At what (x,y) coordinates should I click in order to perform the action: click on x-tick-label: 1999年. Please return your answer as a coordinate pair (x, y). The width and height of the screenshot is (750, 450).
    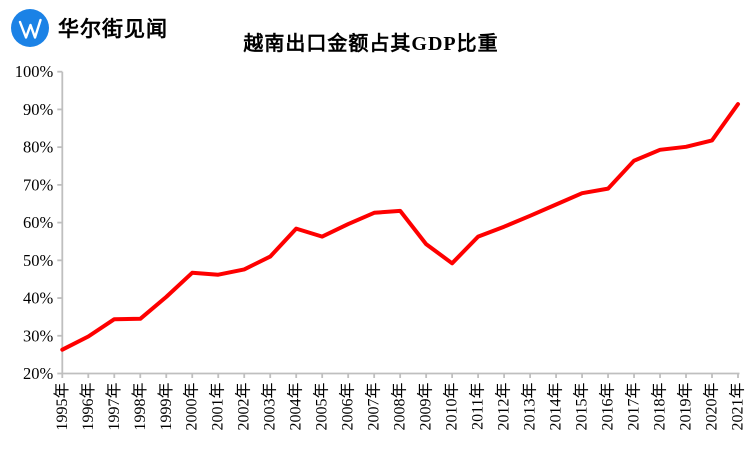
    Looking at the image, I should click on (166, 407).